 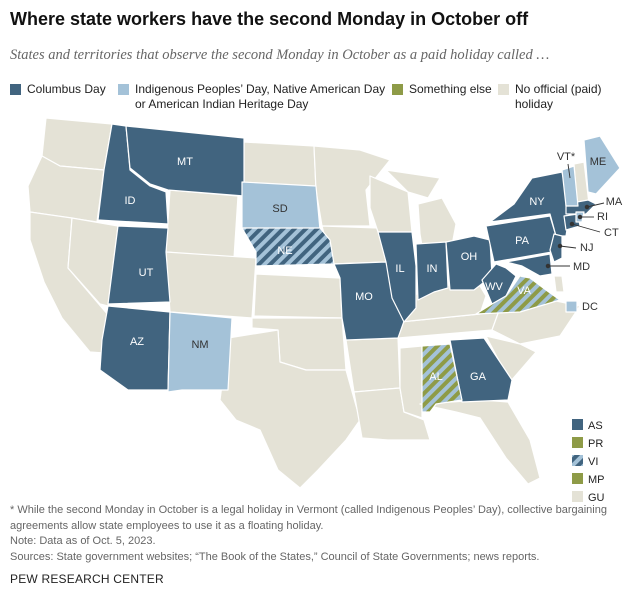 What do you see at coordinates (568, 247) in the screenshot?
I see `leader-nj` at bounding box center [568, 247].